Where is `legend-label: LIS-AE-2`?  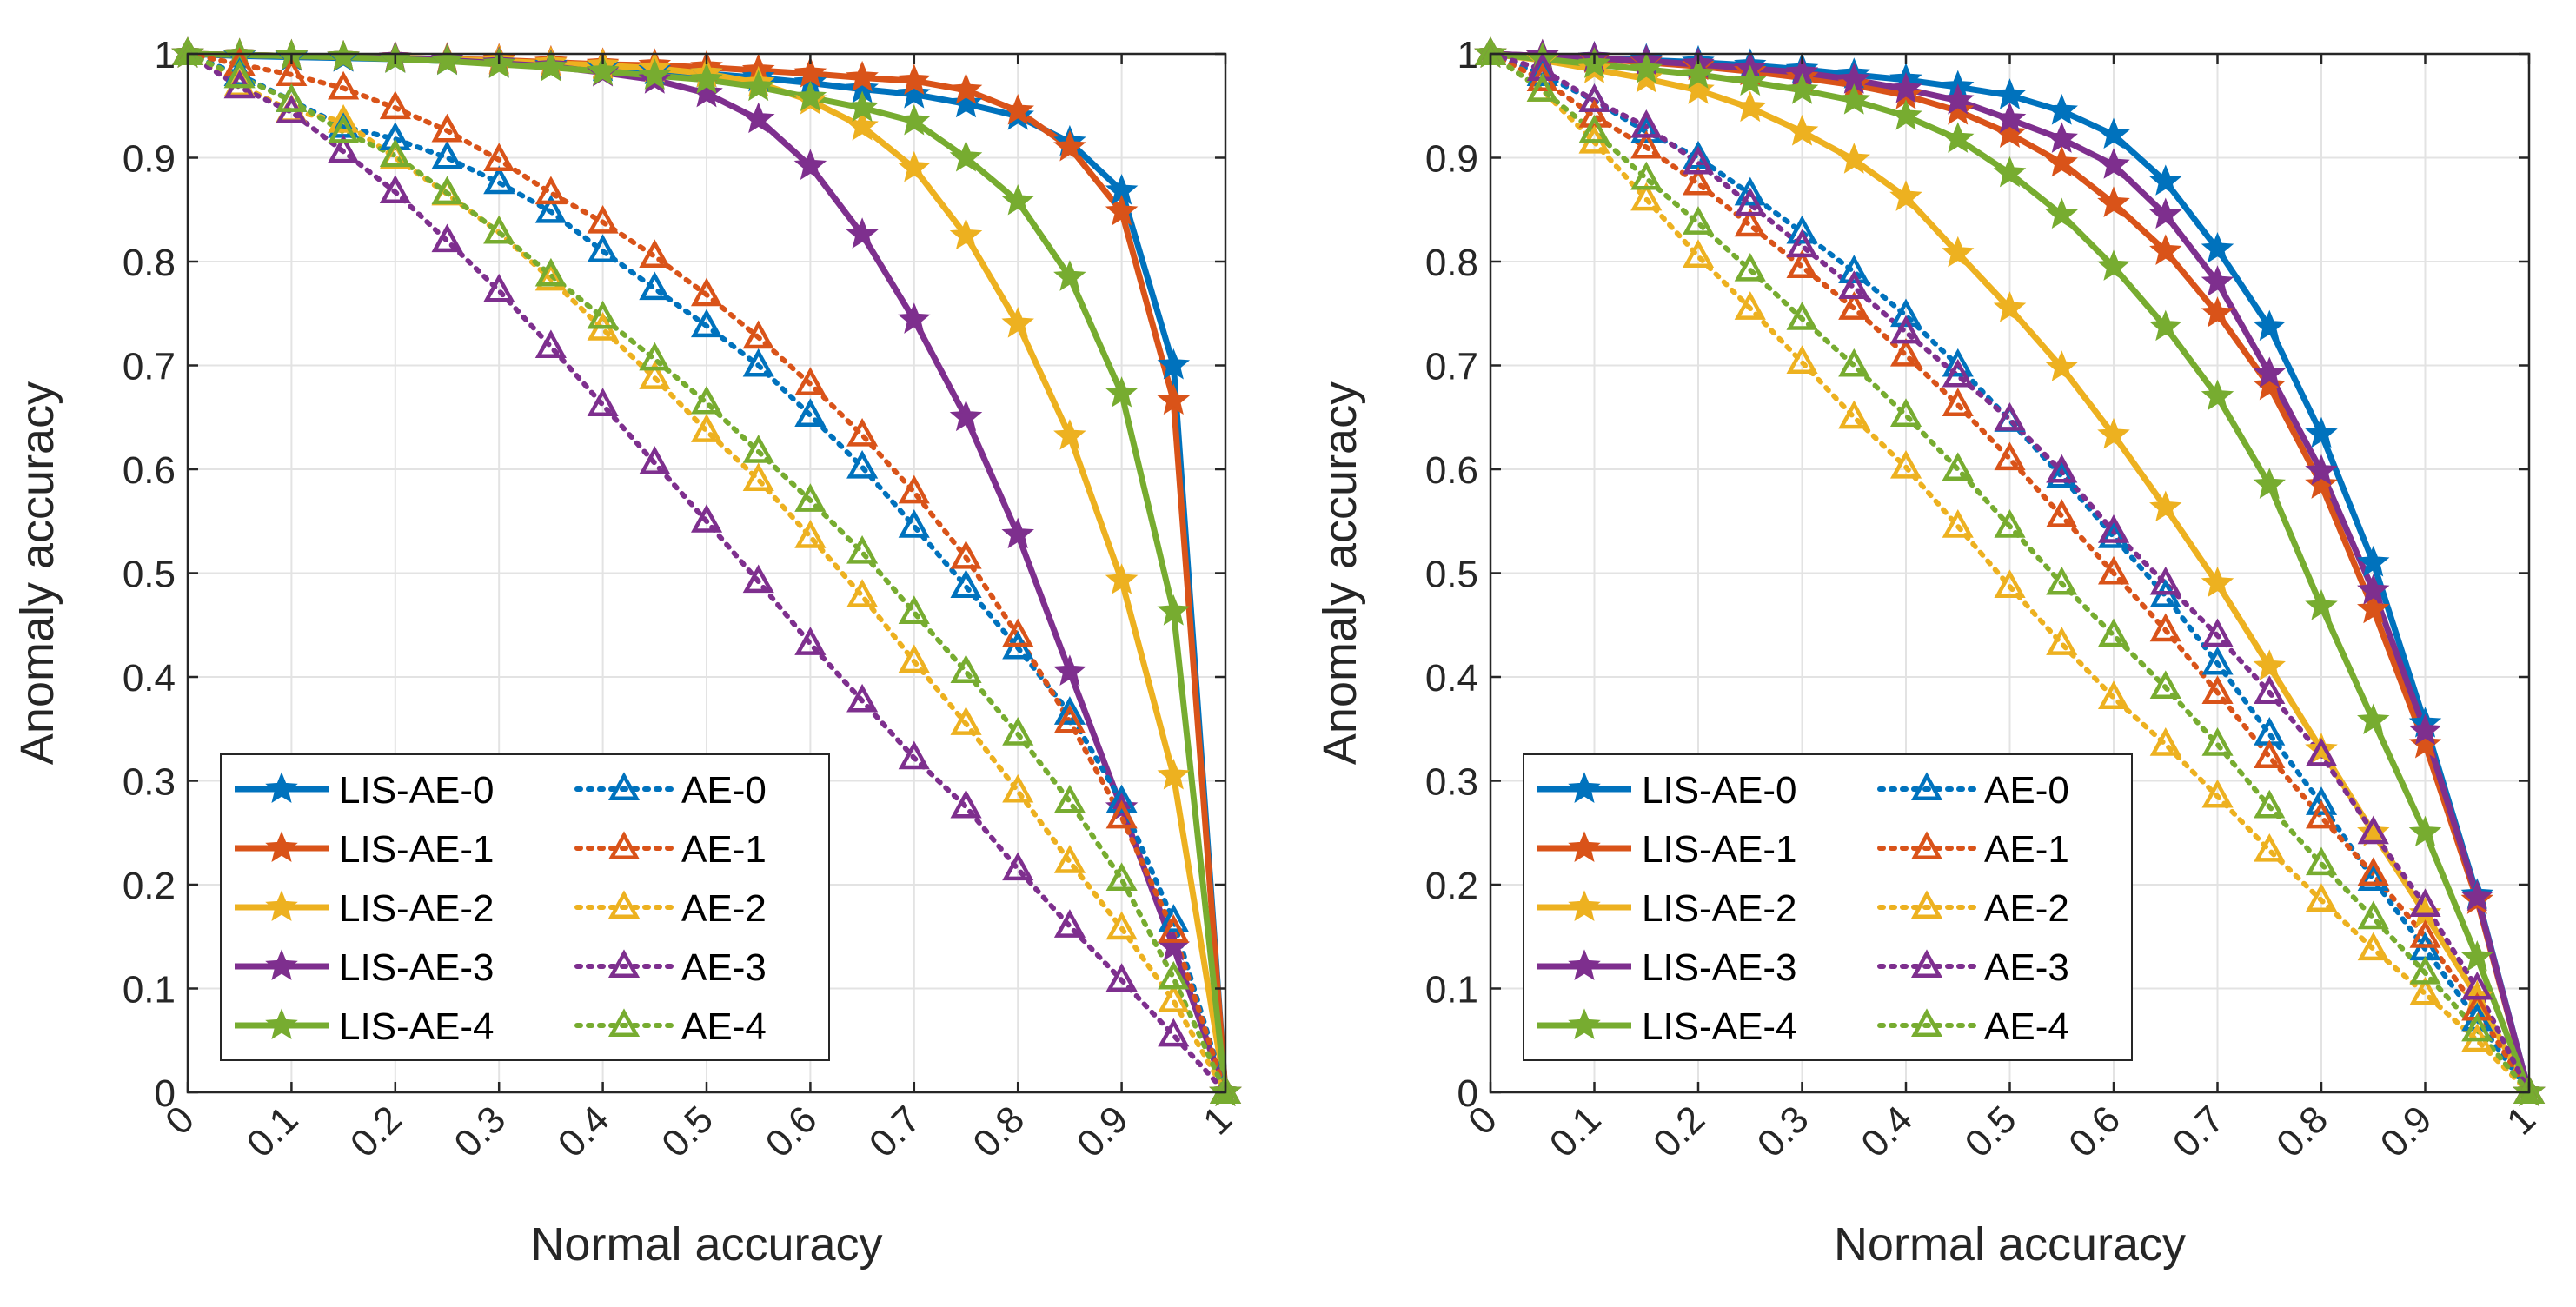 legend-label: LIS-AE-2 is located at coordinates (1719, 908).